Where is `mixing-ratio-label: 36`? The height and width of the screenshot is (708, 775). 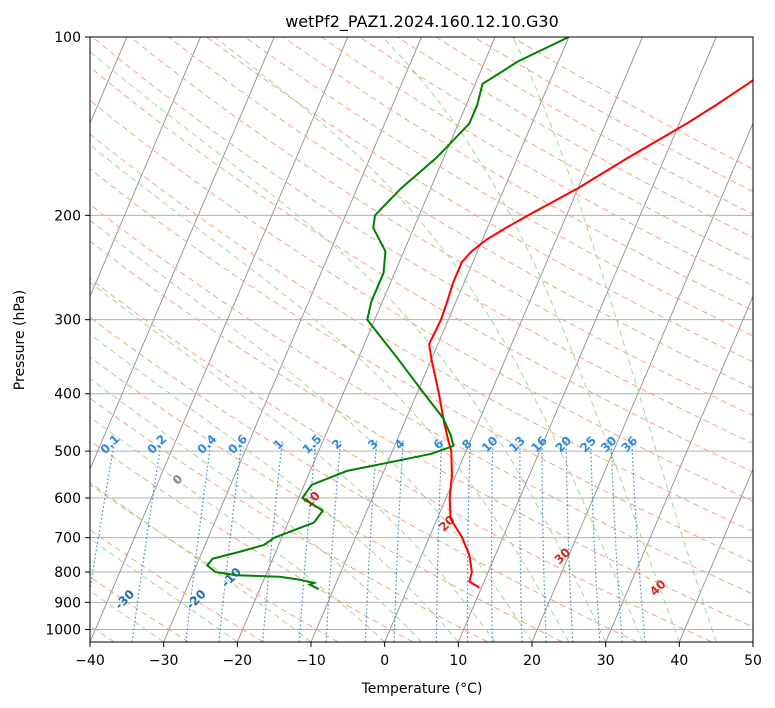
mixing-ratio-label: 36 is located at coordinates (630, 444).